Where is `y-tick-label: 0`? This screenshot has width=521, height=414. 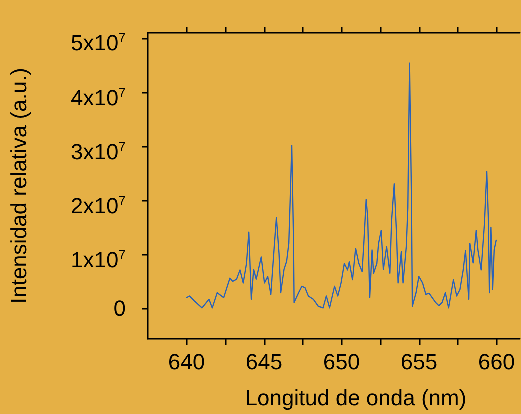 y-tick-label: 0 is located at coordinates (120, 309).